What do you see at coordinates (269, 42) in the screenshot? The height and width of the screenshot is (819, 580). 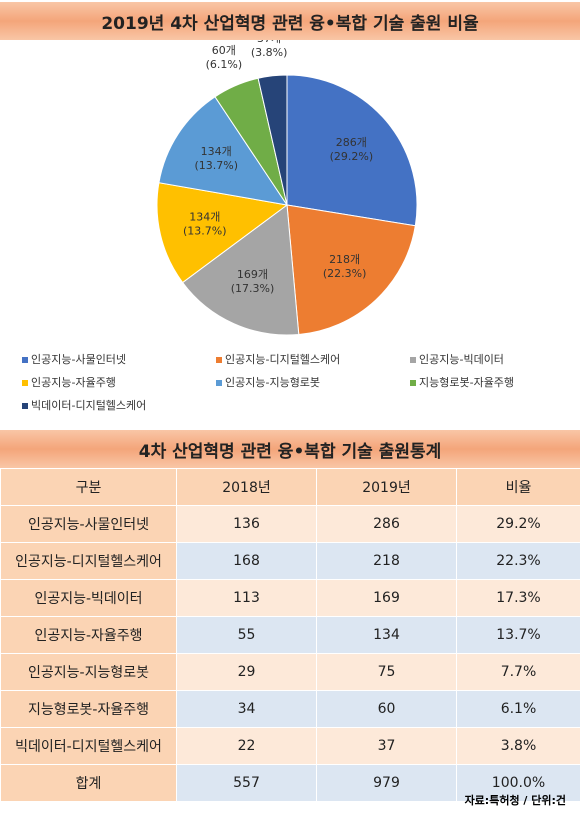 I see `slice-count-label: 37개` at bounding box center [269, 42].